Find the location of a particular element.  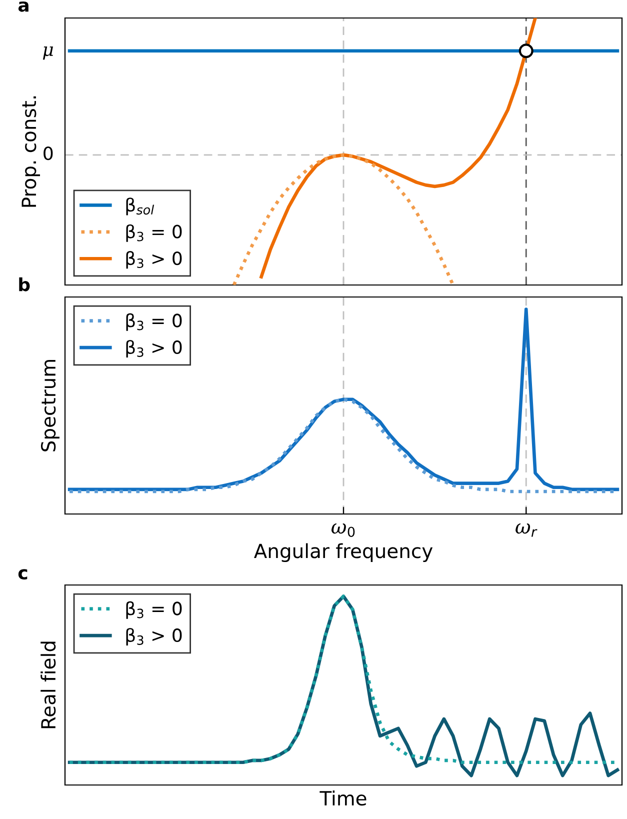

y-axis-title: Real field is located at coordinates (48, 685).